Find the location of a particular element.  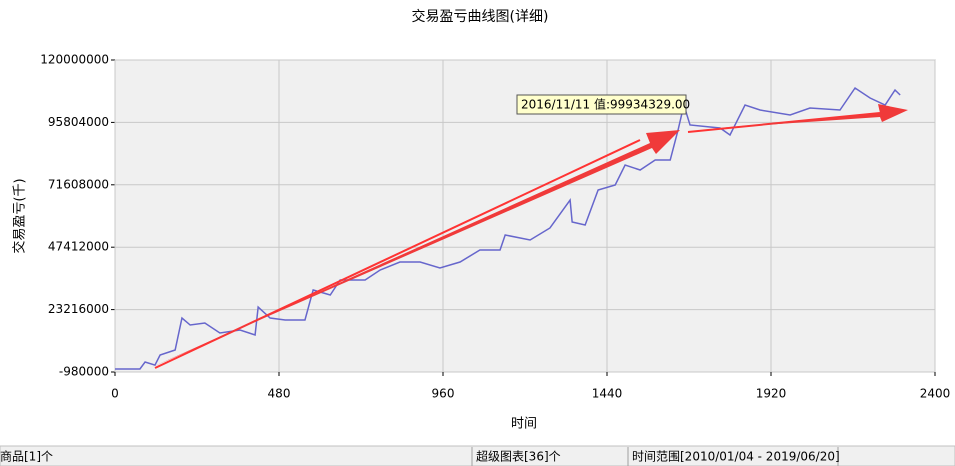

x-axis-label: 时间 is located at coordinates (524, 424).